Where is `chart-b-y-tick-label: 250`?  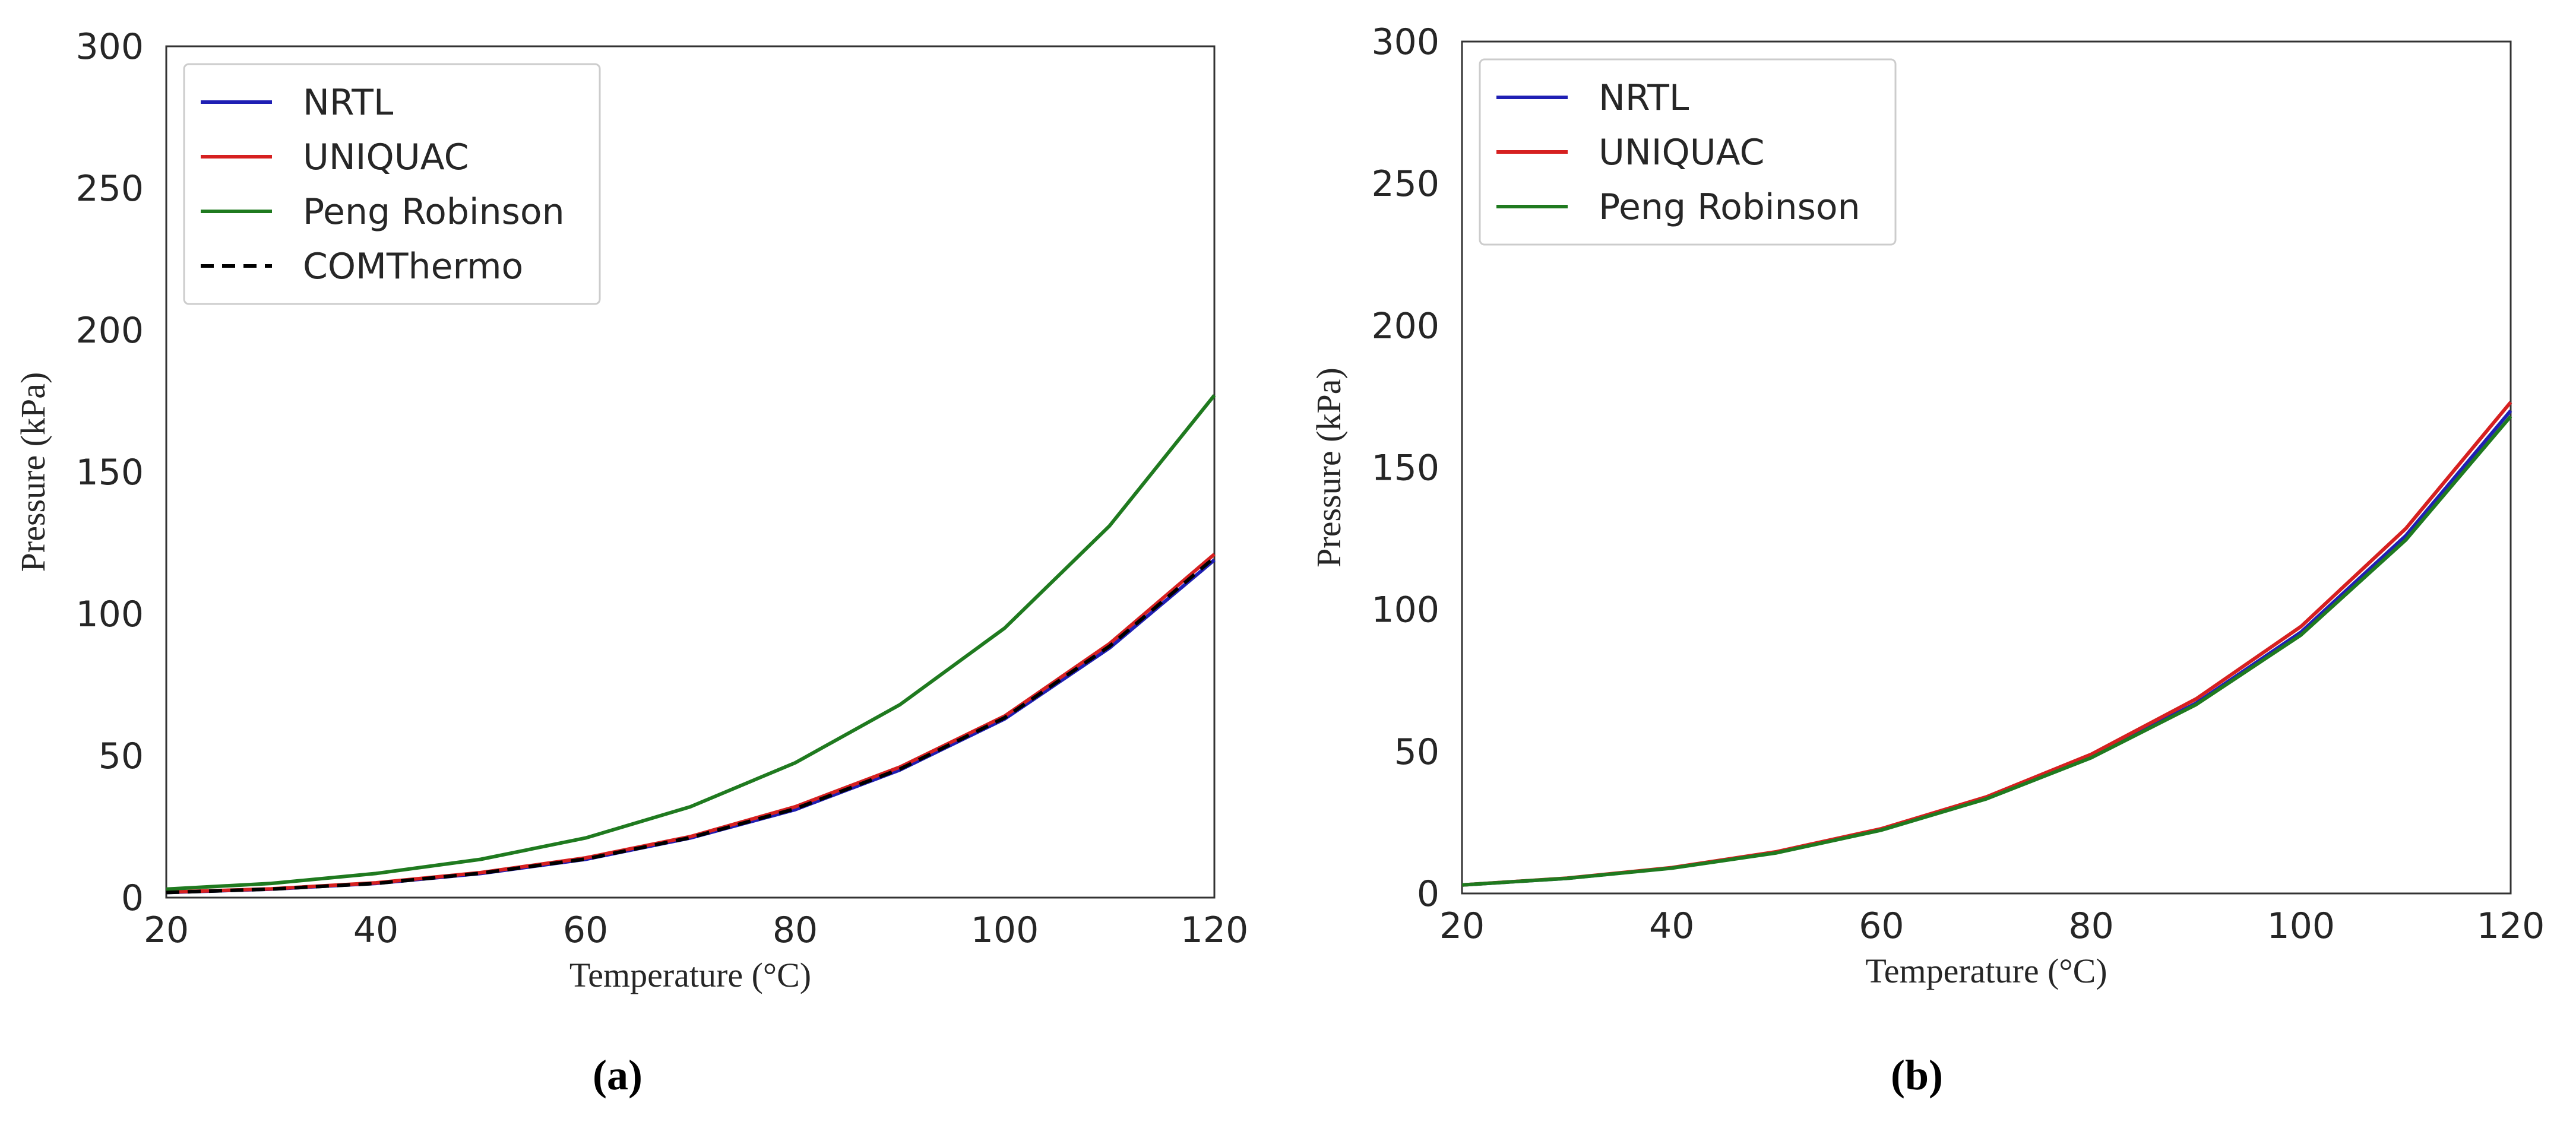 chart-b-y-tick-label: 250 is located at coordinates (1405, 184).